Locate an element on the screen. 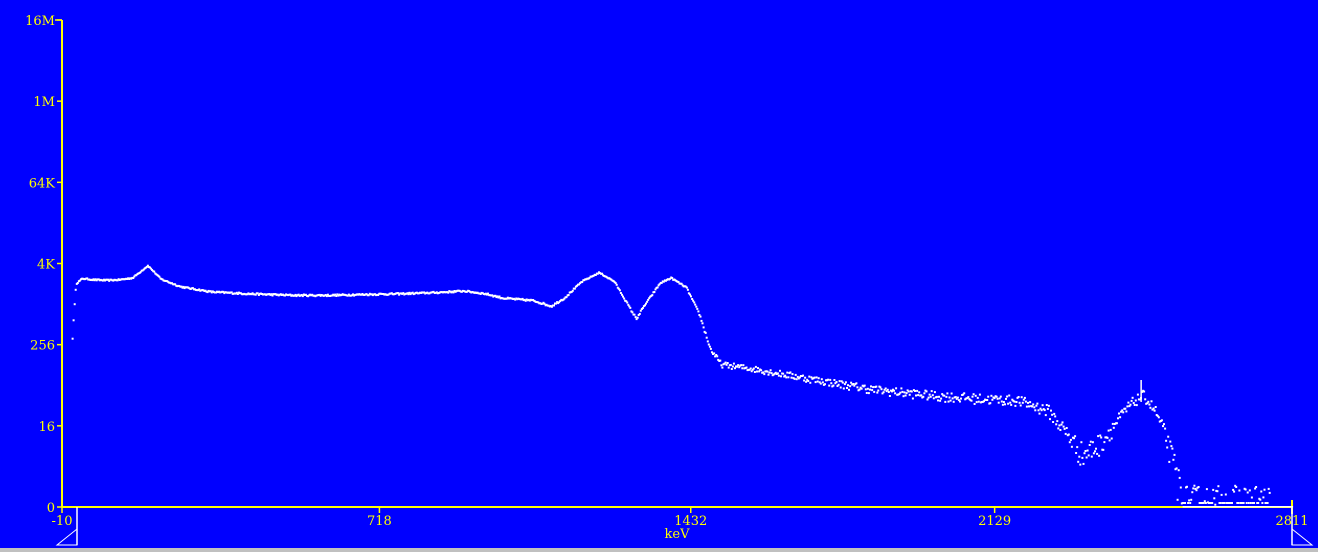  bottom-scrollbar is located at coordinates (659, 550).